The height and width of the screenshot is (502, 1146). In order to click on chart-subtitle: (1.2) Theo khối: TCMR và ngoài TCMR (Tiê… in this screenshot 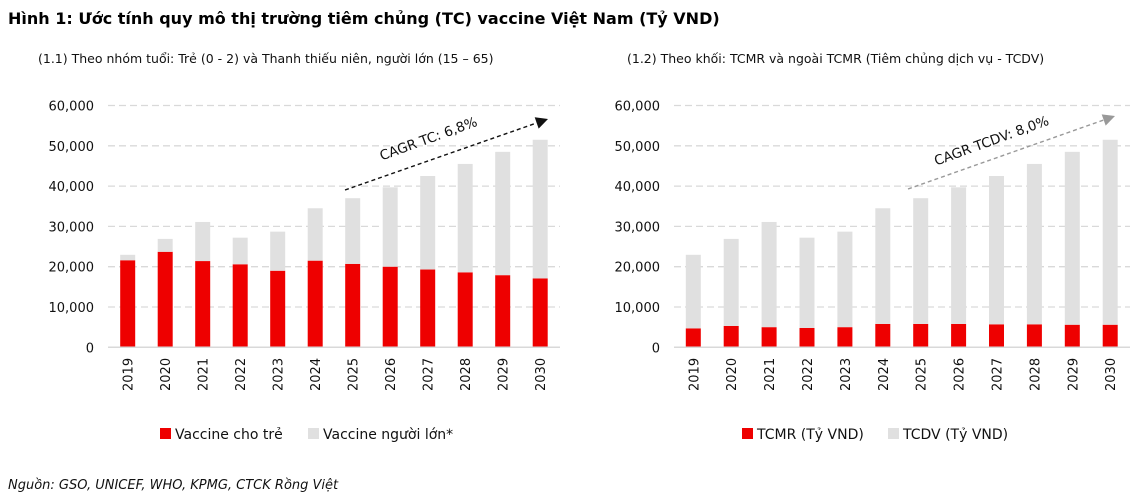, I will do `click(835, 58)`.